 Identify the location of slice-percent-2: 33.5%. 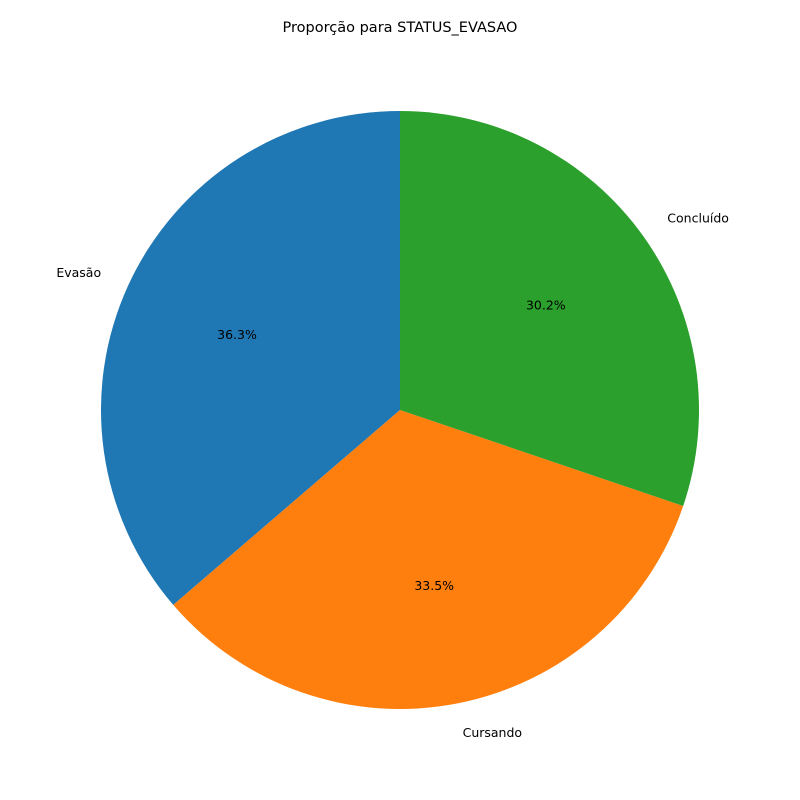
(434, 585).